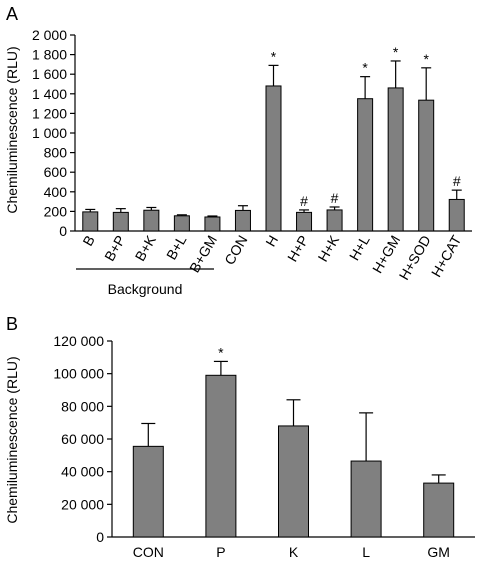 The image size is (500, 563). Describe the element at coordinates (49, 94) in the screenshot. I see `panel-a-y-tick-label: 1 400` at that location.